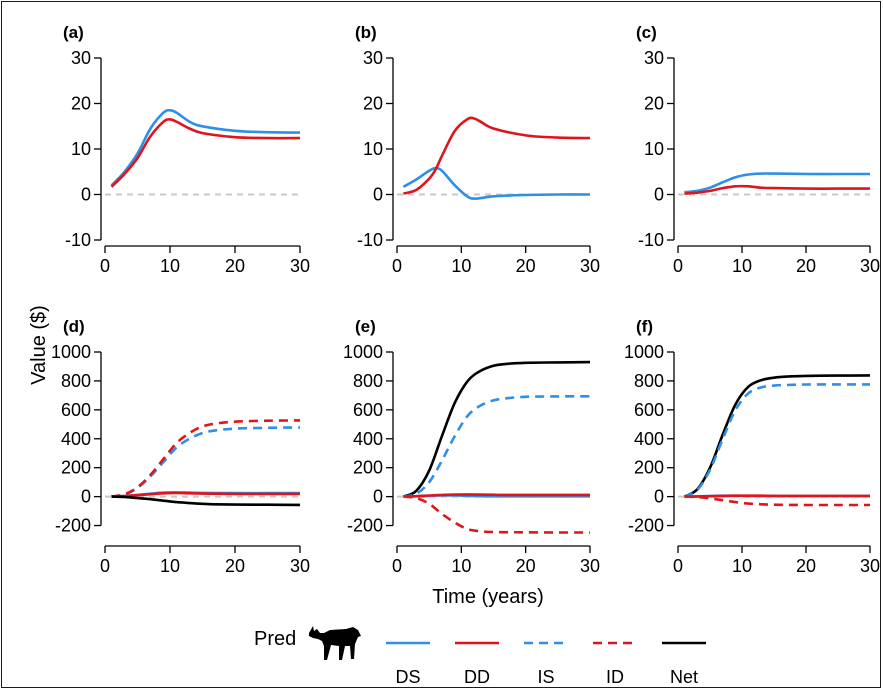  Describe the element at coordinates (684, 664) in the screenshot. I see `legend-entry-net: Net` at that location.